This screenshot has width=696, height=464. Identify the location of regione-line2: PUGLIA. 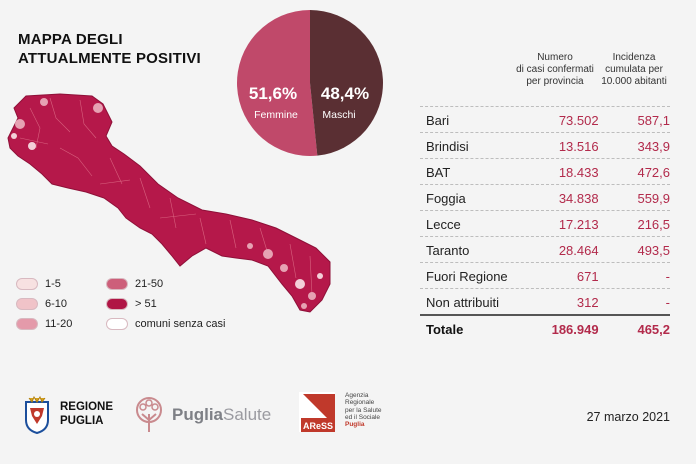
(82, 421).